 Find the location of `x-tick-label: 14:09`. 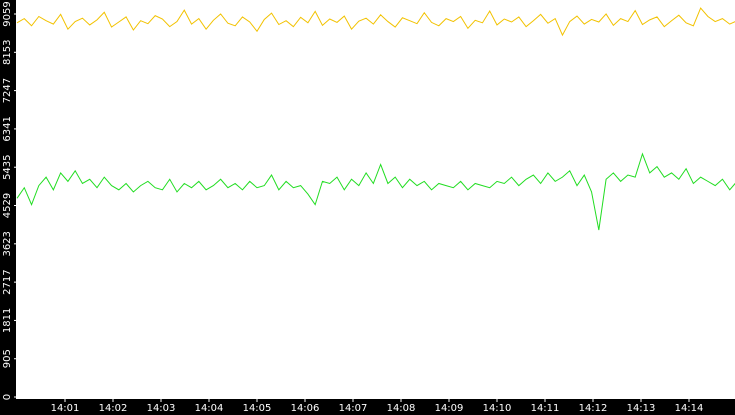

x-tick-label: 14:09 is located at coordinates (449, 408).